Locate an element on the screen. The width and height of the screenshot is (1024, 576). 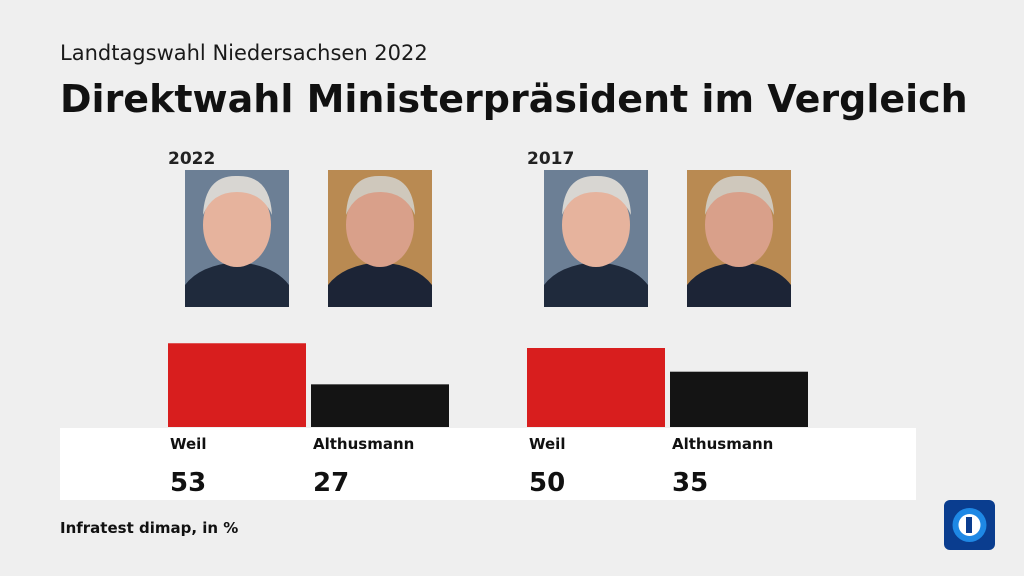
group-title: 2017 is located at coordinates (550, 159).